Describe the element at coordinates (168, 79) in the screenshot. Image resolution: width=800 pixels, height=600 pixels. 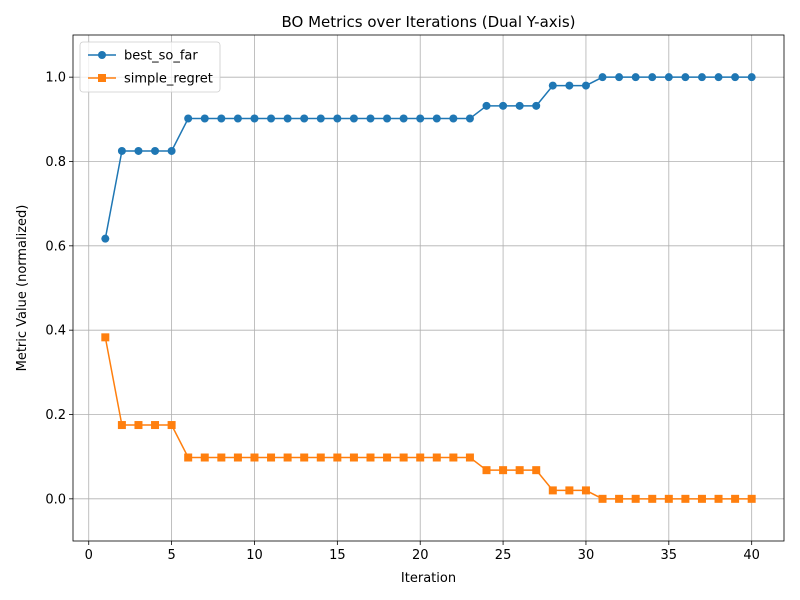
I see `legend-label-simple-regret: simple_regret` at that location.